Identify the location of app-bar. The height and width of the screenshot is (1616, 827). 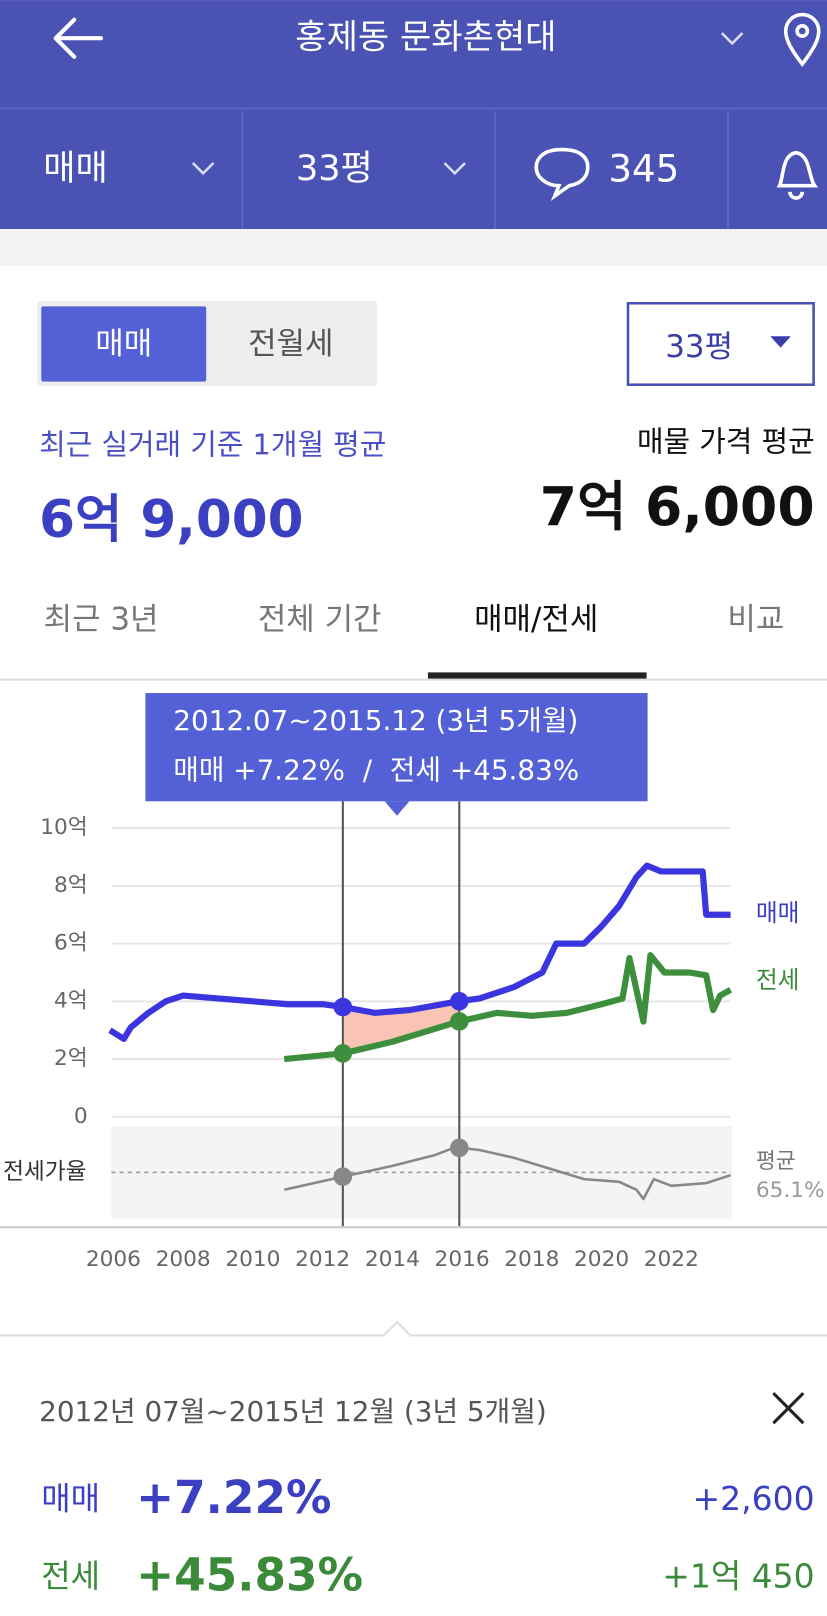
(413, 114).